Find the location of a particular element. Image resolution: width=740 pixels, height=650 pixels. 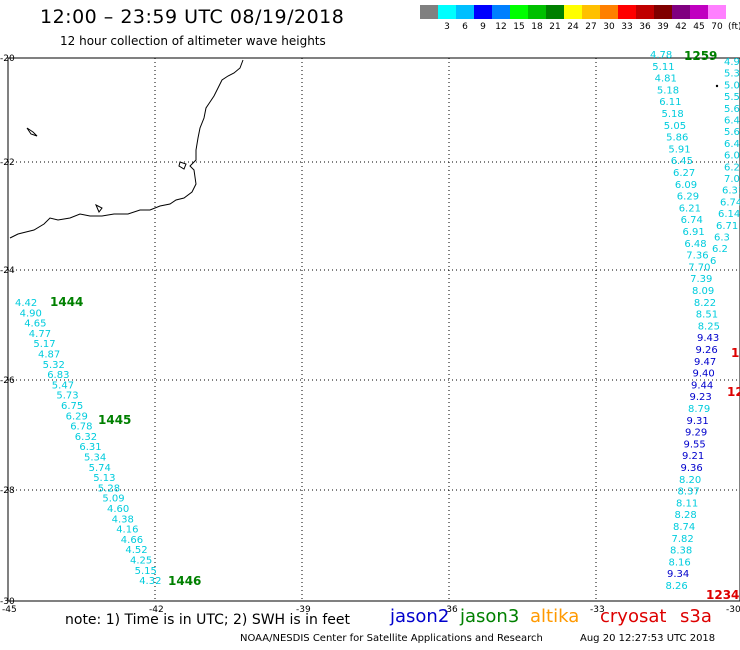

lat-label: -26 is located at coordinates (7, 381).